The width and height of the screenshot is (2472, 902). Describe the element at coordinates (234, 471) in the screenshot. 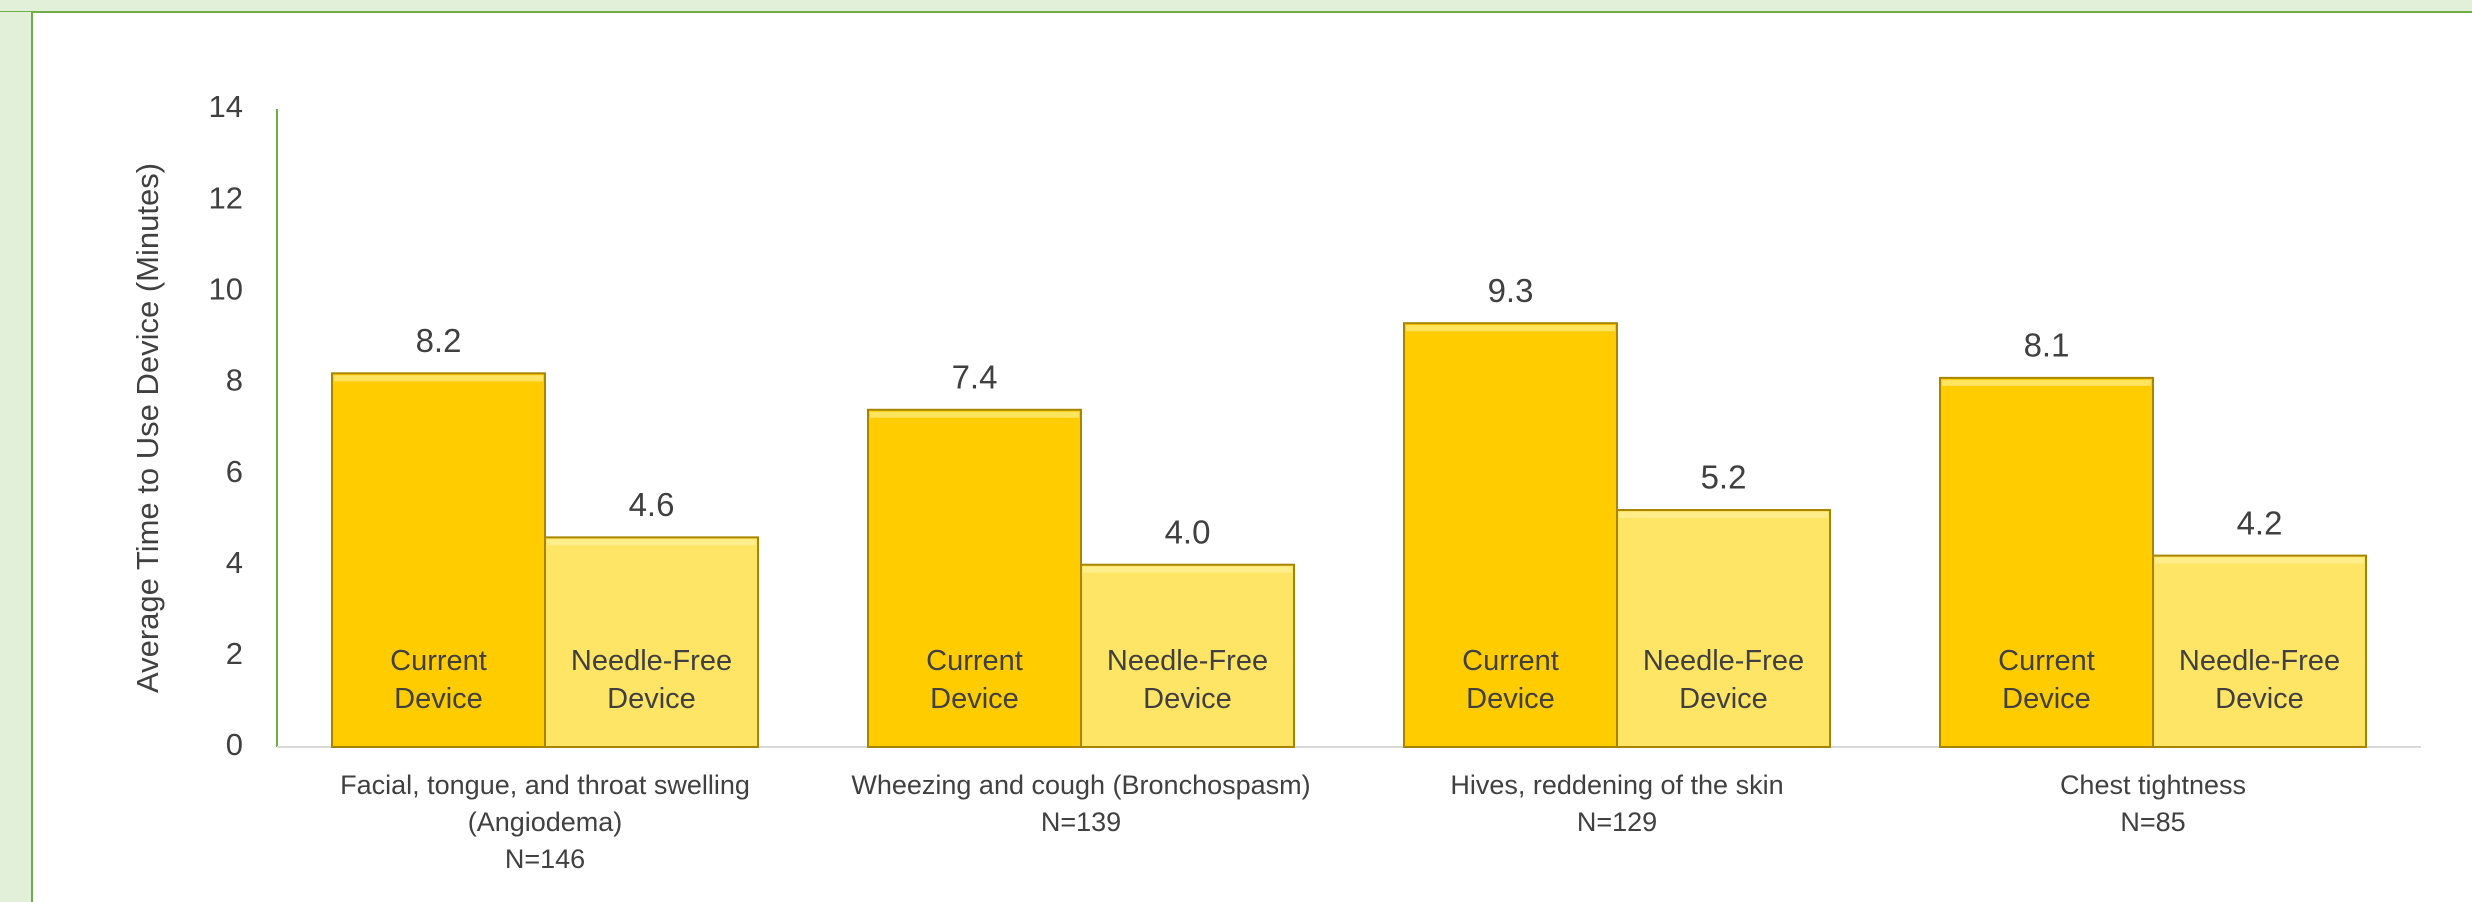

I see `y-tick-label: 6` at that location.